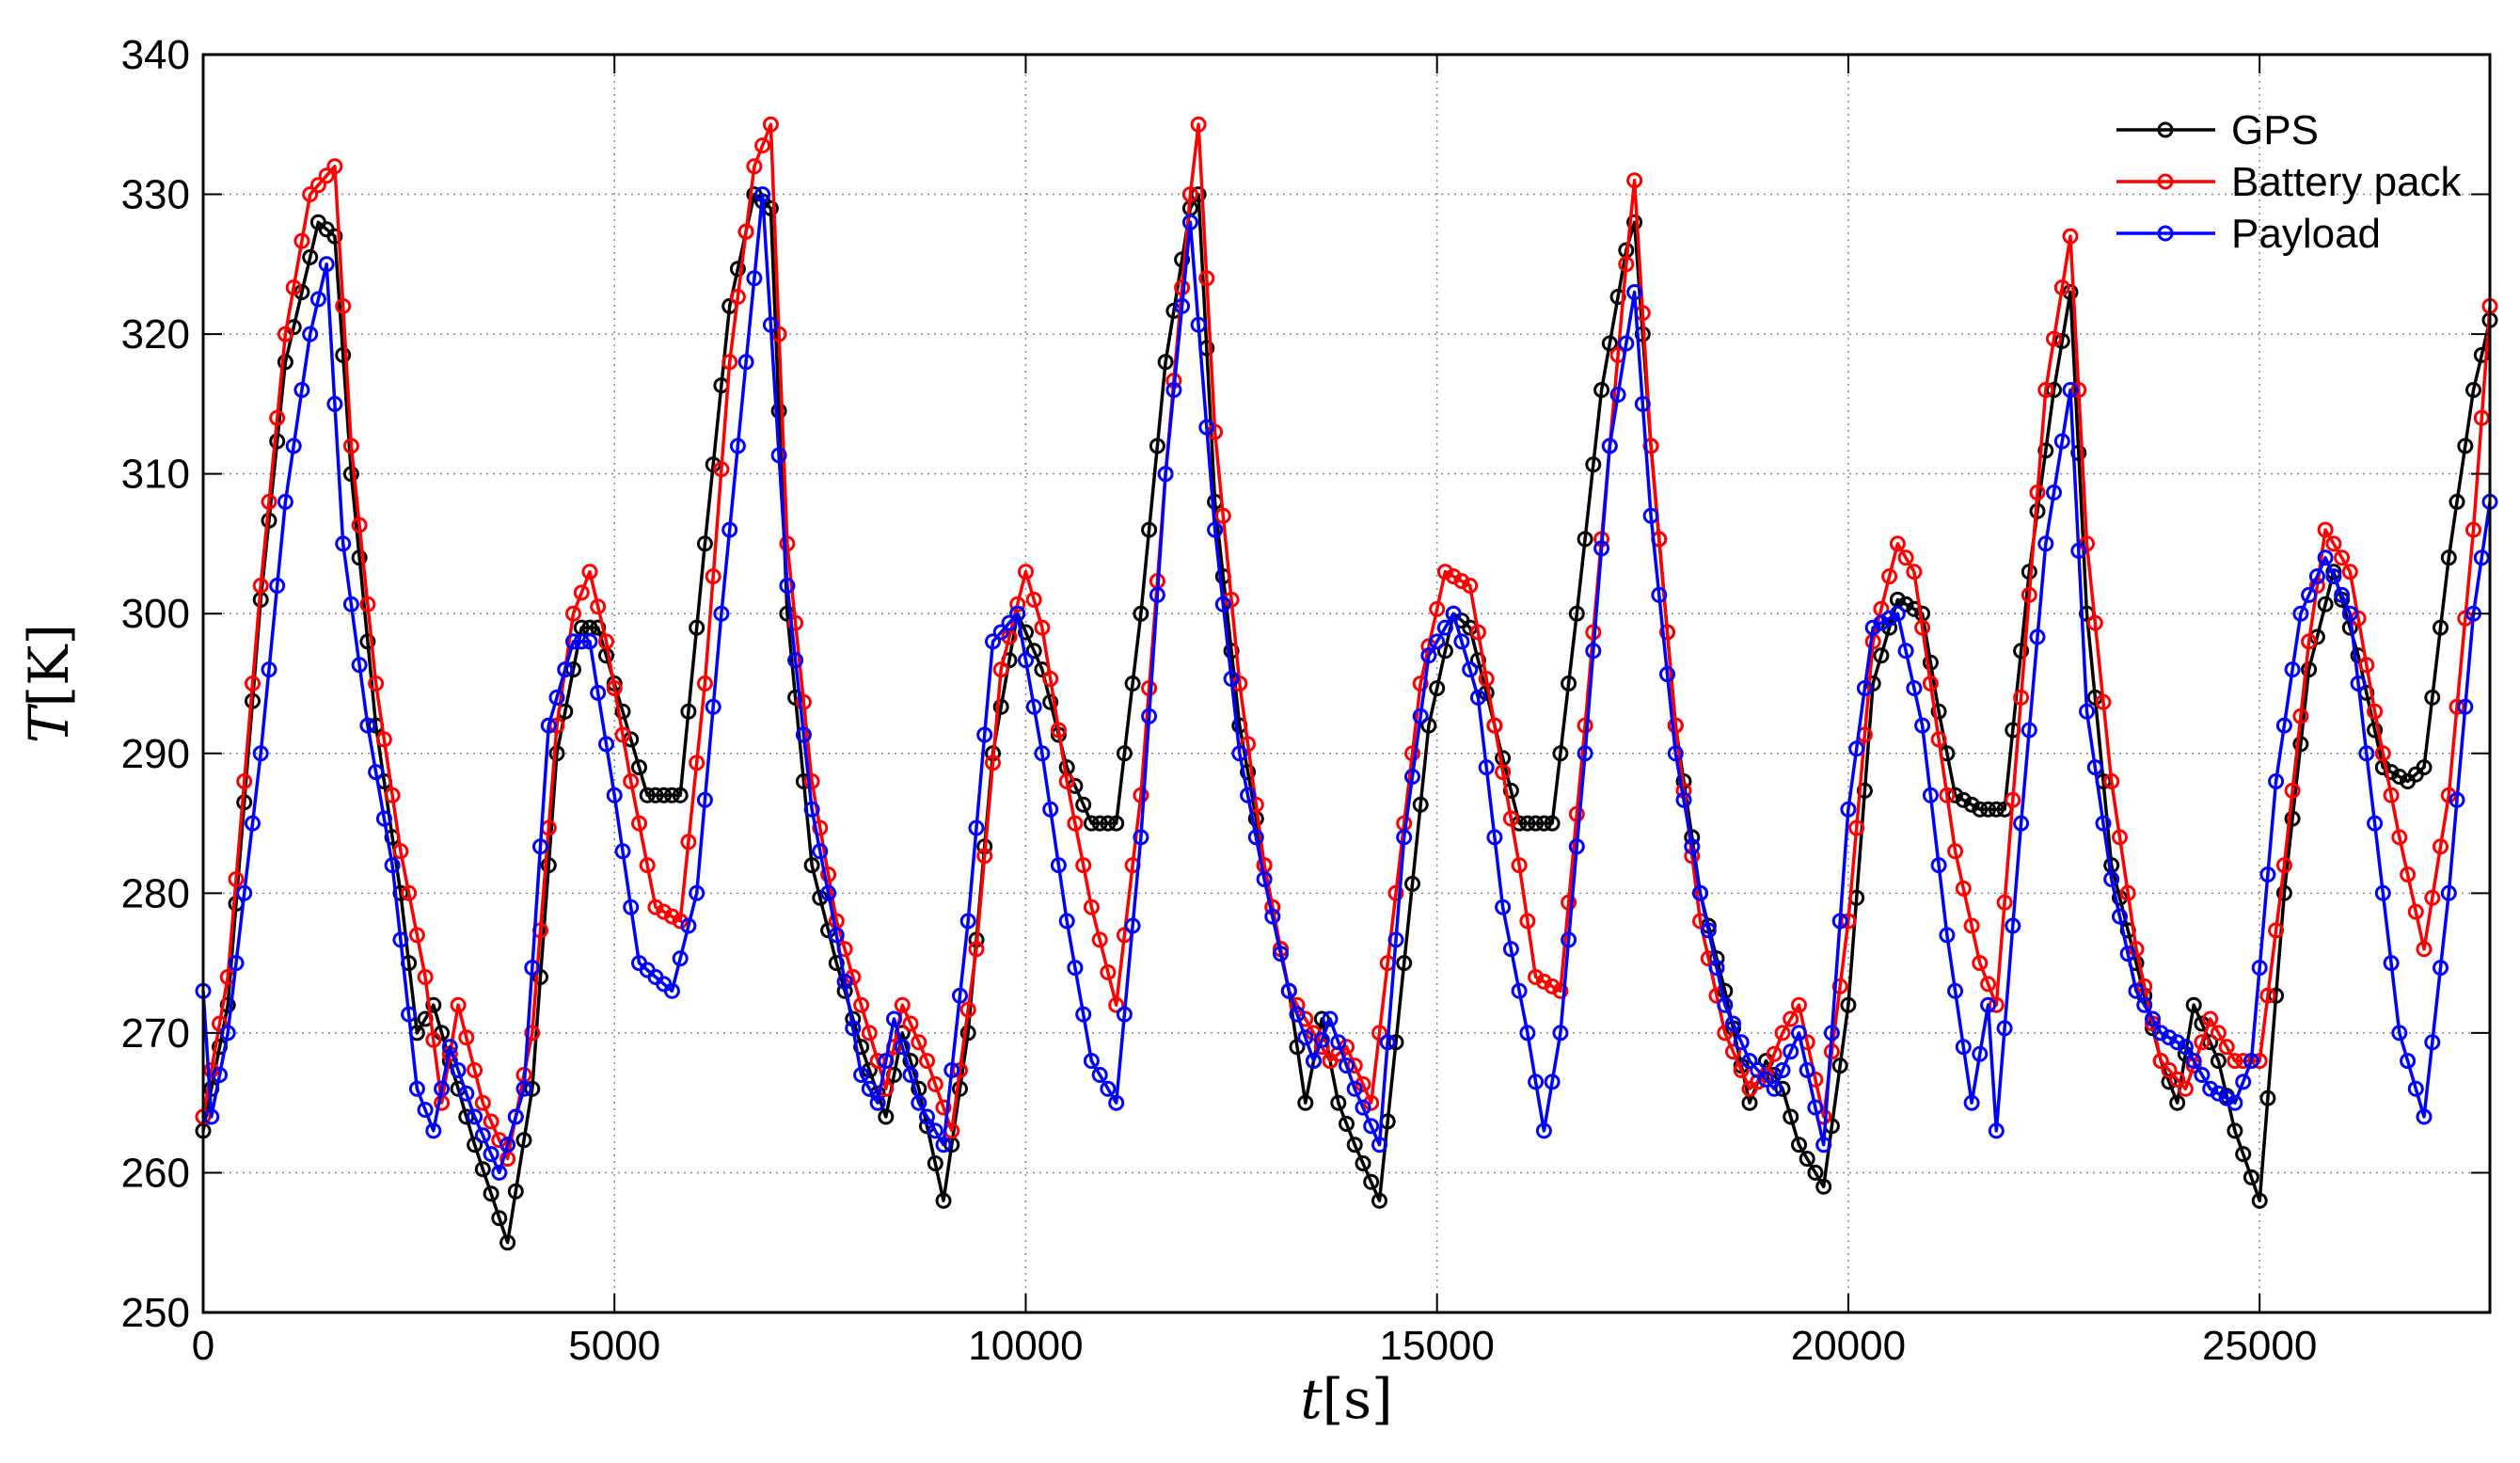 This screenshot has height=1463, width=2520. Describe the element at coordinates (1025, 1346) in the screenshot. I see `x-tick-label: 10000` at that location.